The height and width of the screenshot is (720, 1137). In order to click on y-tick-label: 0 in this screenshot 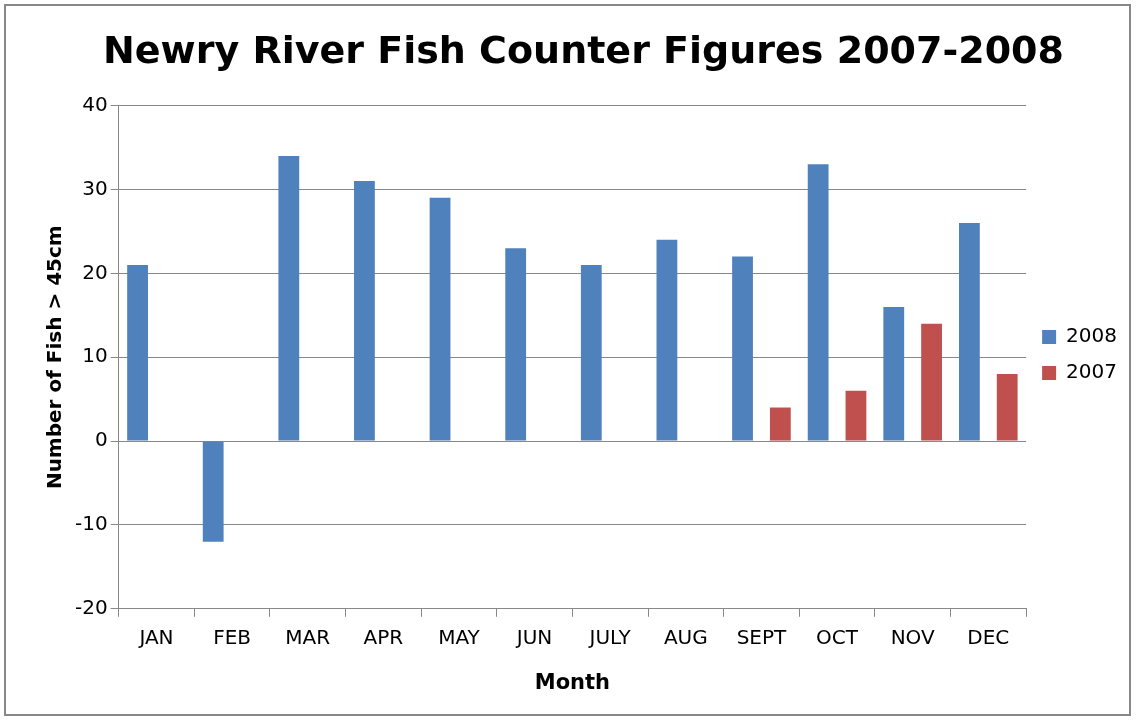, I will do `click(101, 439)`.